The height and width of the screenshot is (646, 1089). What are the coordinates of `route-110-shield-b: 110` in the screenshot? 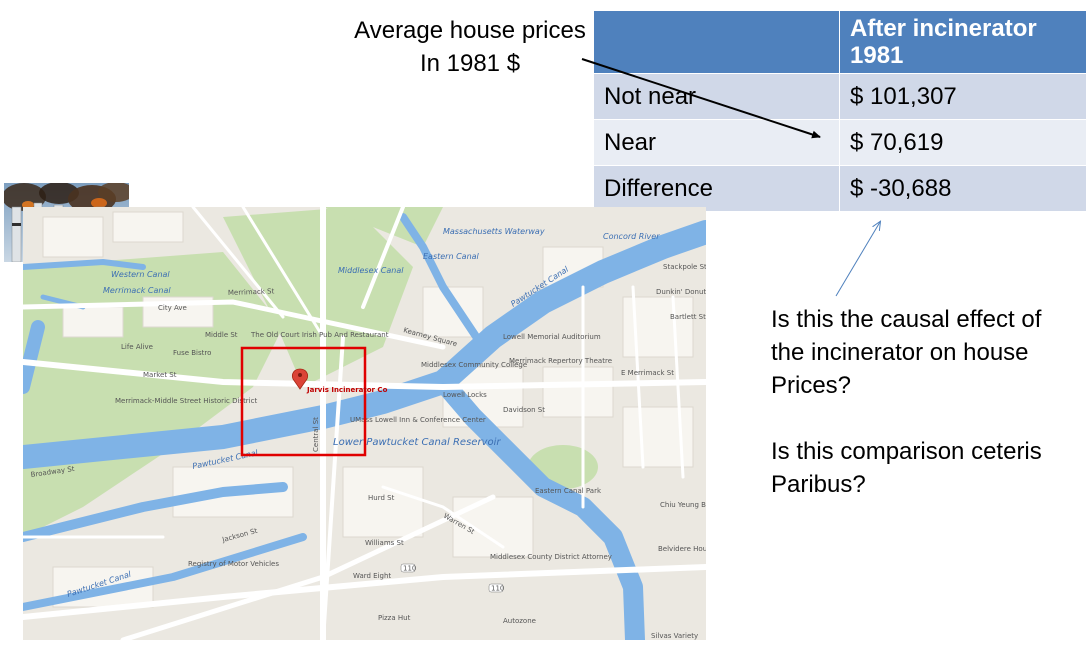 It's located at (496, 588).